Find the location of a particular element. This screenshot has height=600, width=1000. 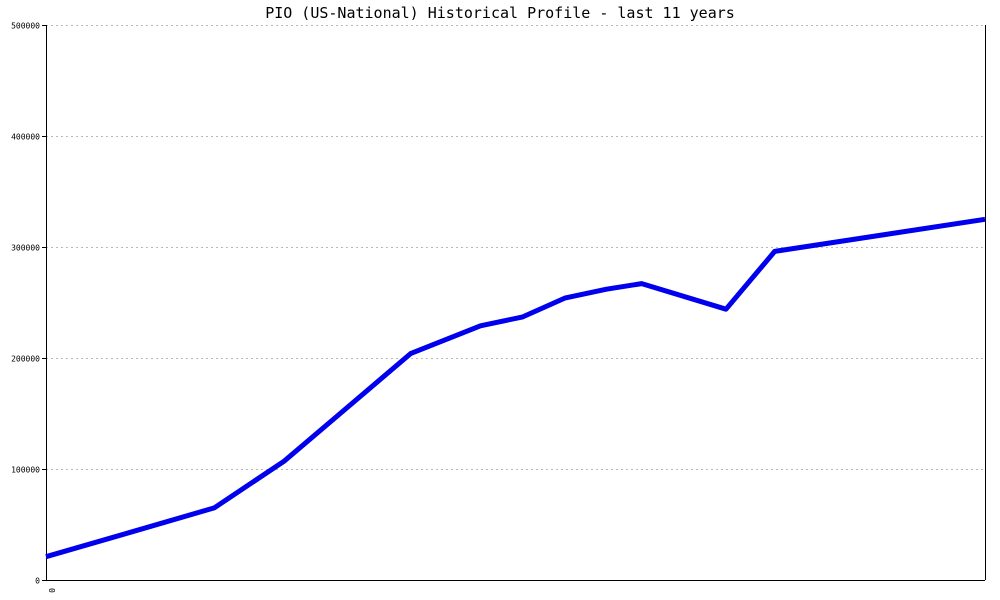

x-tick-label: 0 is located at coordinates (51, 590).